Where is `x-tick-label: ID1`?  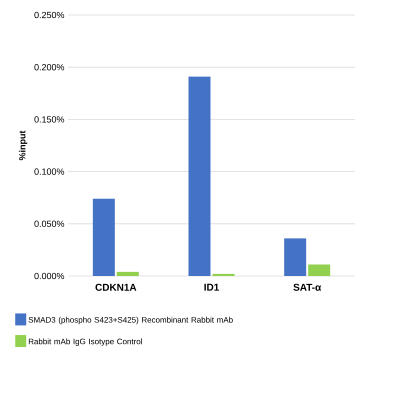
x-tick-label: ID1 is located at coordinates (211, 287).